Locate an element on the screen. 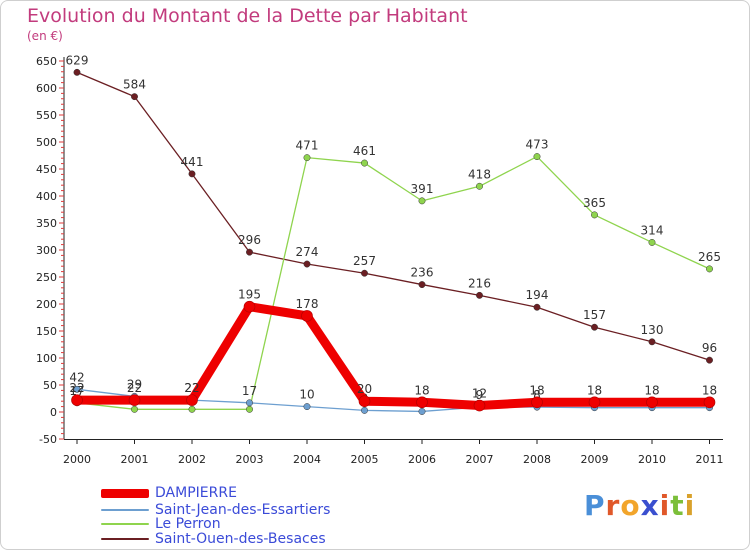 The height and width of the screenshot is (550, 750). data-label-saint-jean-des-essartiers: 17 is located at coordinates (249, 391).